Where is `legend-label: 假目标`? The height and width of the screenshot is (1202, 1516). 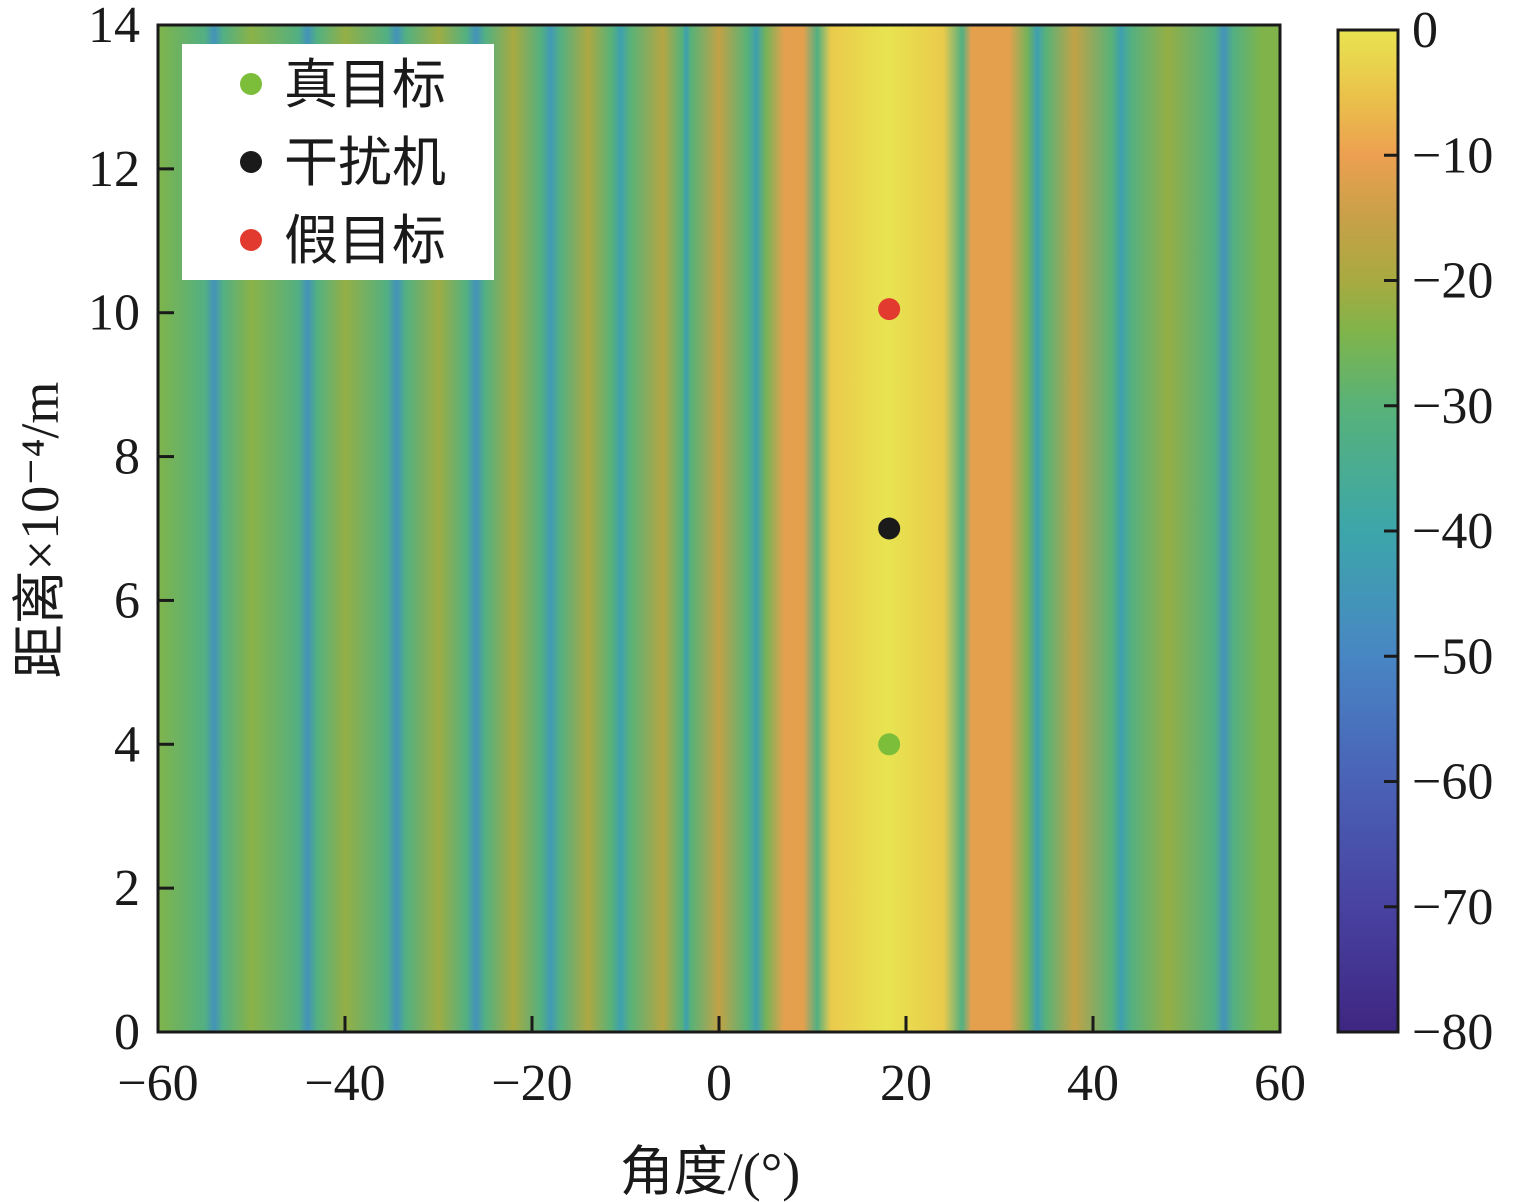 legend-label: 假目标 is located at coordinates (365, 241).